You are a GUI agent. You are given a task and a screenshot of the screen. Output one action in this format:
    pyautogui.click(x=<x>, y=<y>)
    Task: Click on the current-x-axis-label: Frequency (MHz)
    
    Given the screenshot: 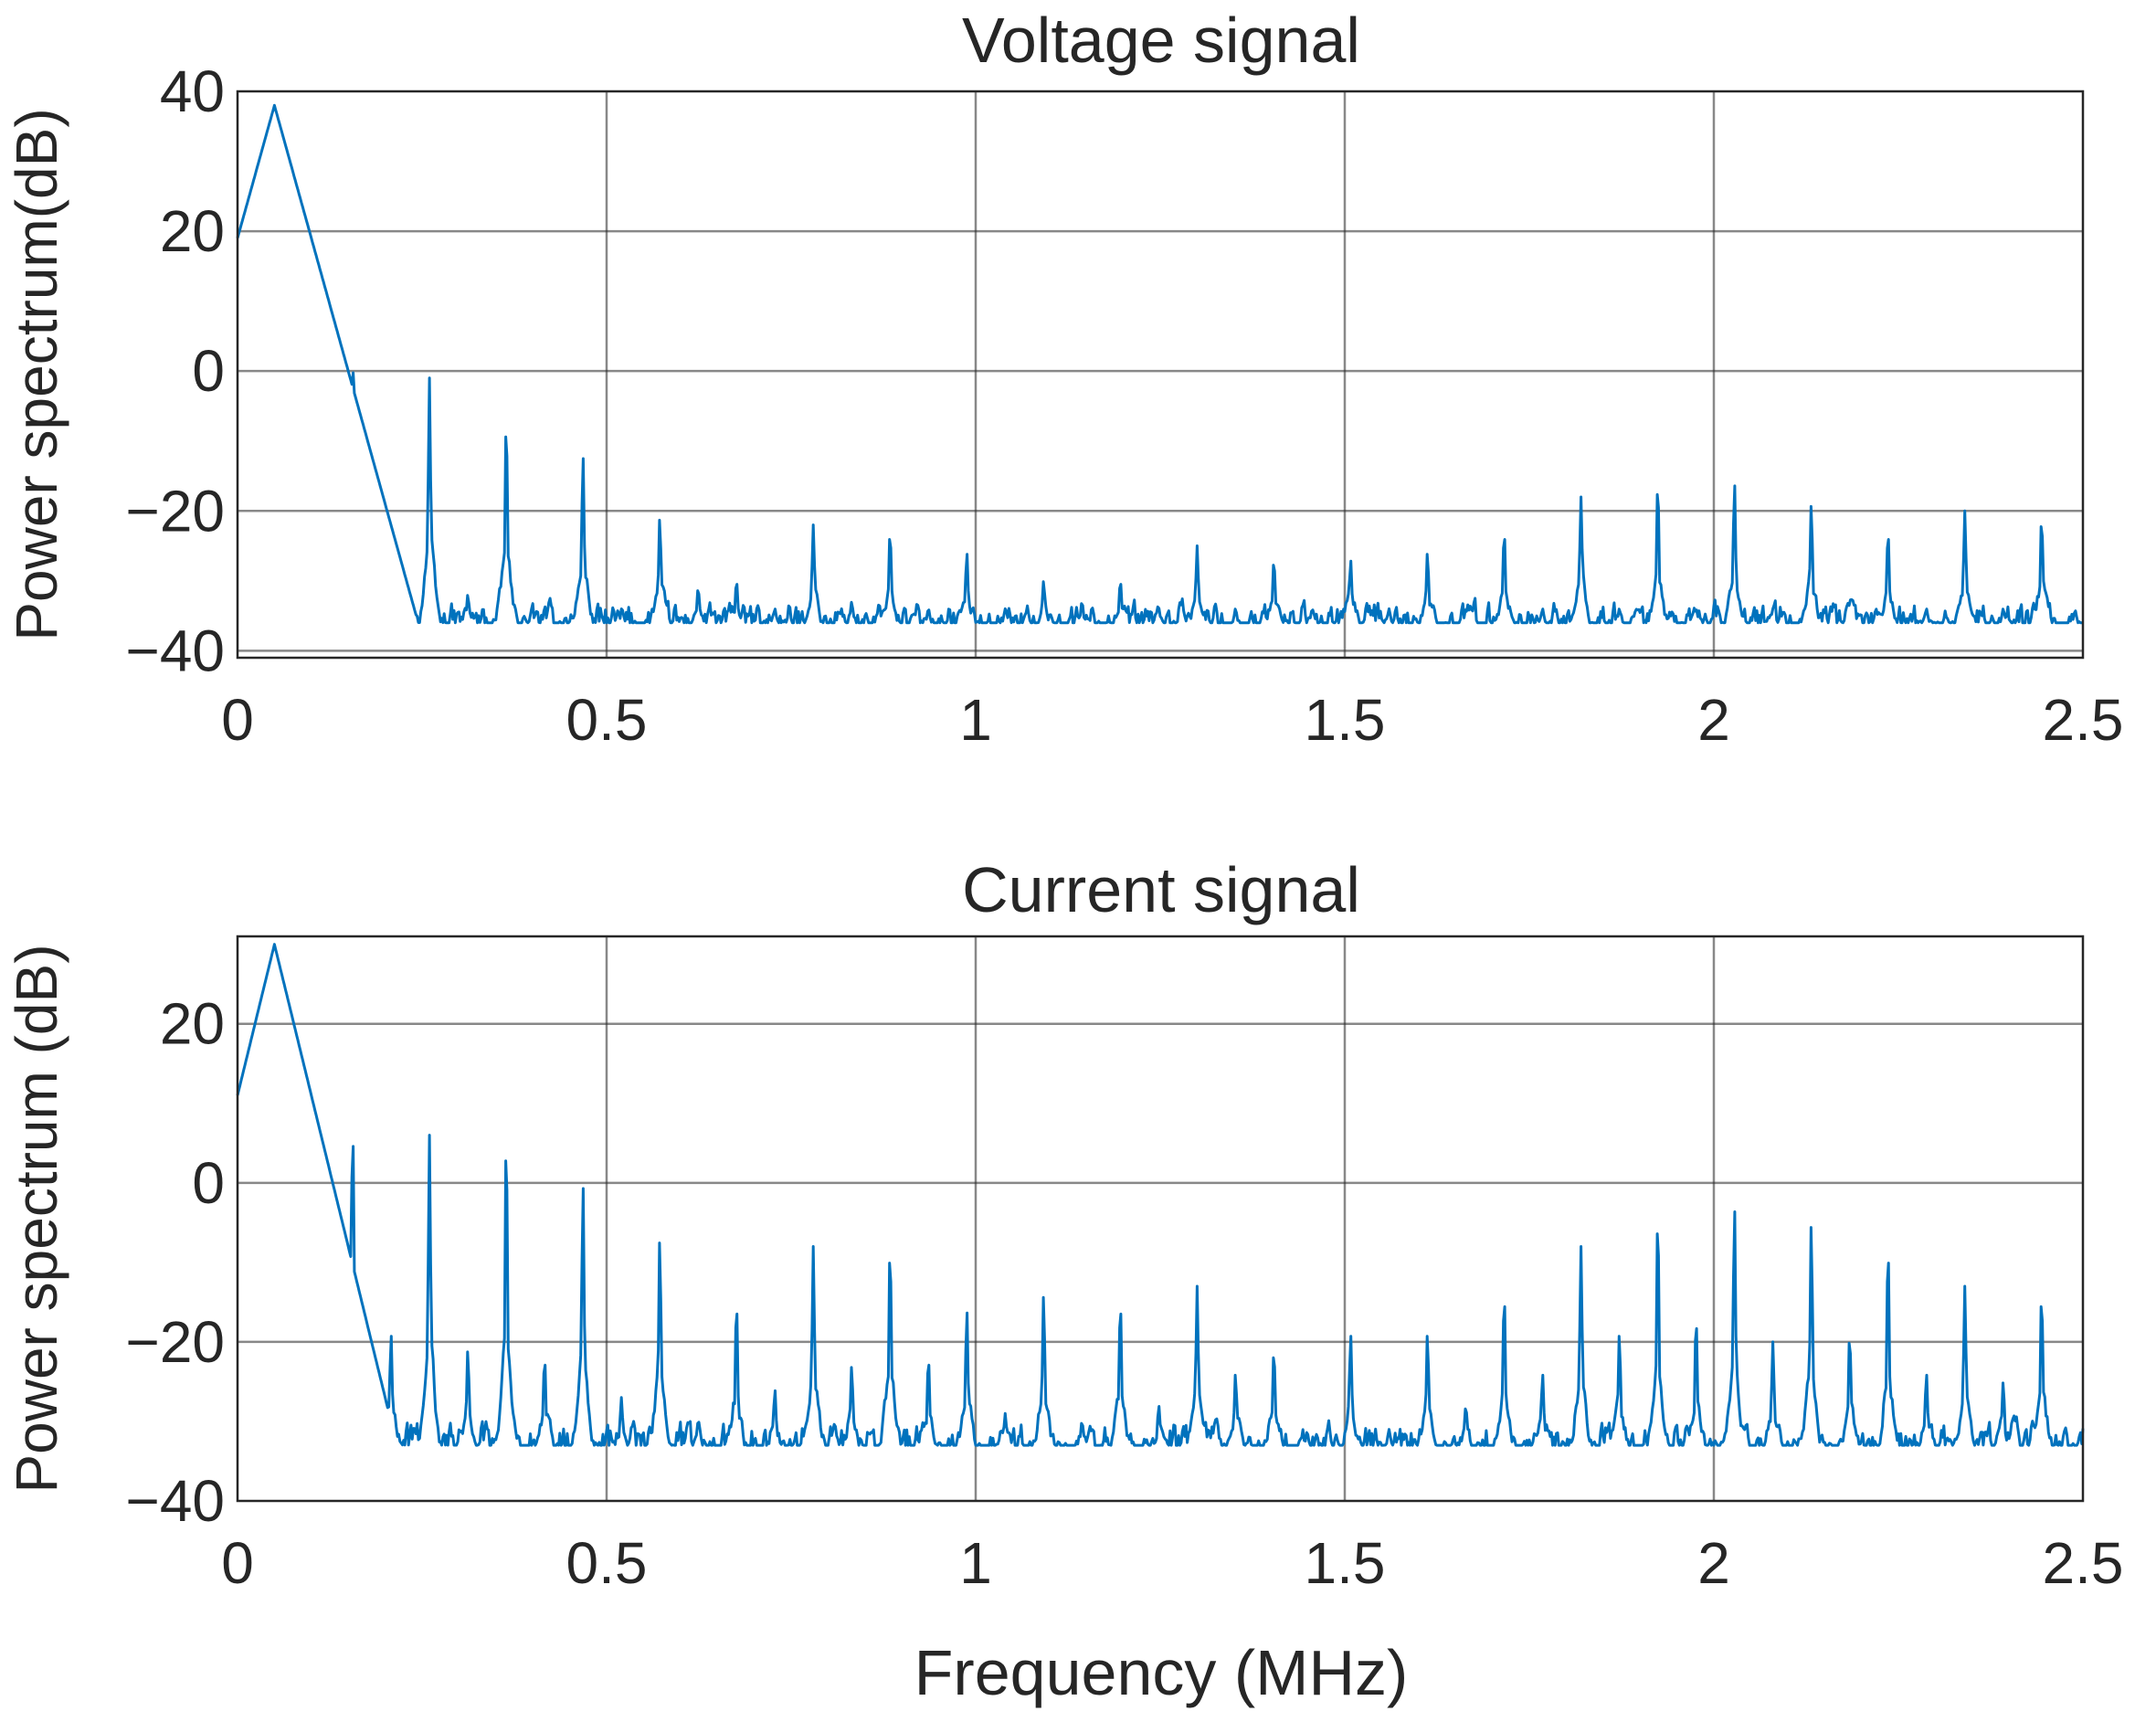 What is the action you would take?
    pyautogui.click(x=1162, y=1672)
    